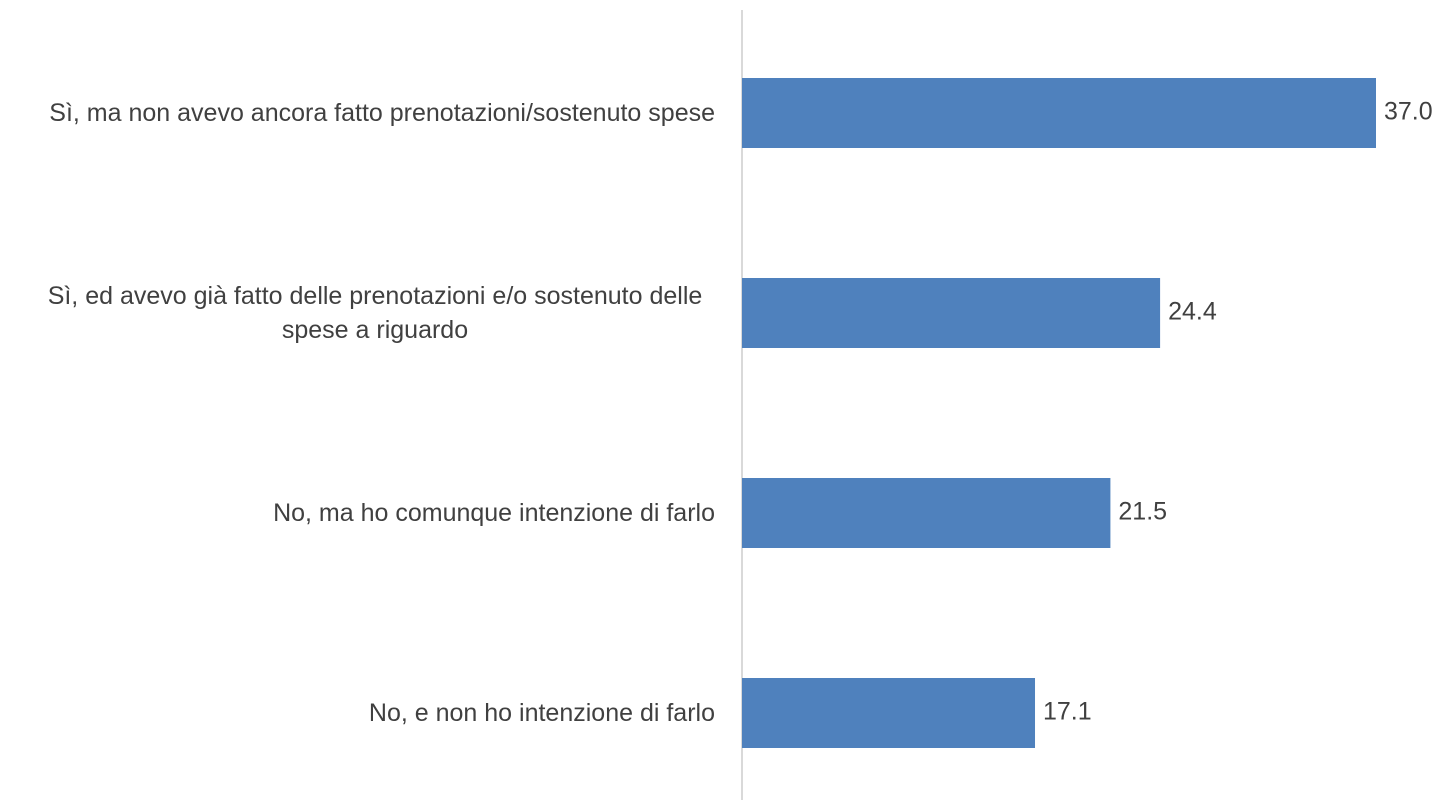 The width and height of the screenshot is (1445, 807). I want to click on category-label: No, e non ho intenzione di farlo, so click(541, 713).